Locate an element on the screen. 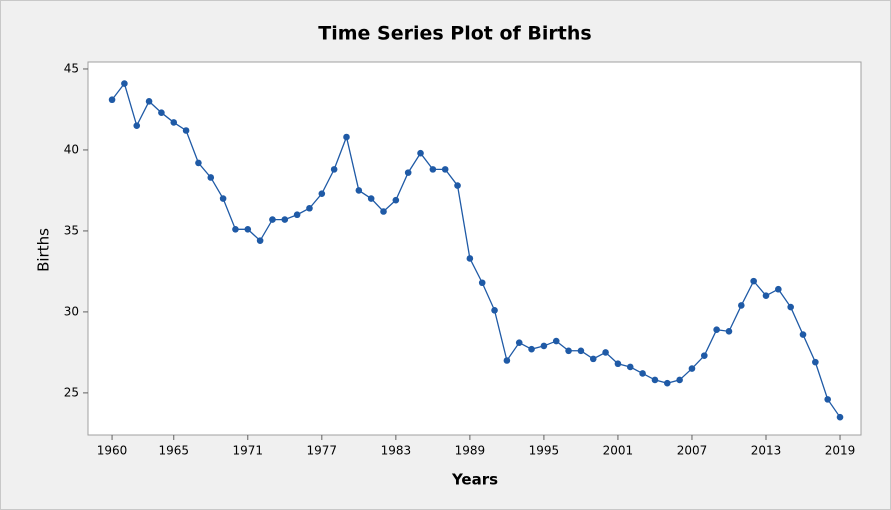 The height and width of the screenshot is (510, 891). y-tick-label: 35 is located at coordinates (71, 230).